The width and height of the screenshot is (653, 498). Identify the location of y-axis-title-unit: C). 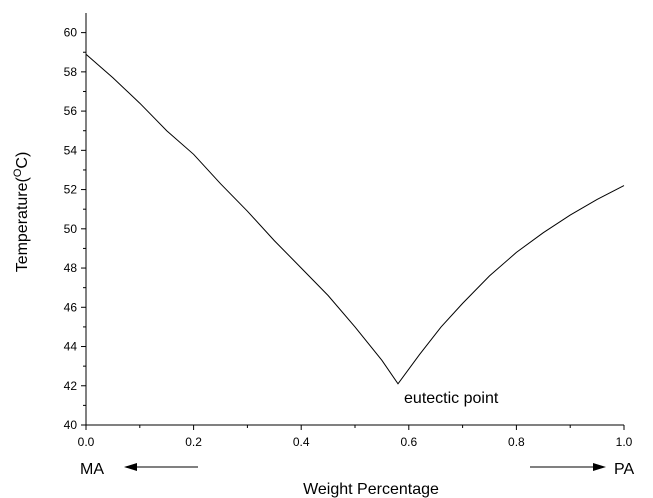
(22, 160).